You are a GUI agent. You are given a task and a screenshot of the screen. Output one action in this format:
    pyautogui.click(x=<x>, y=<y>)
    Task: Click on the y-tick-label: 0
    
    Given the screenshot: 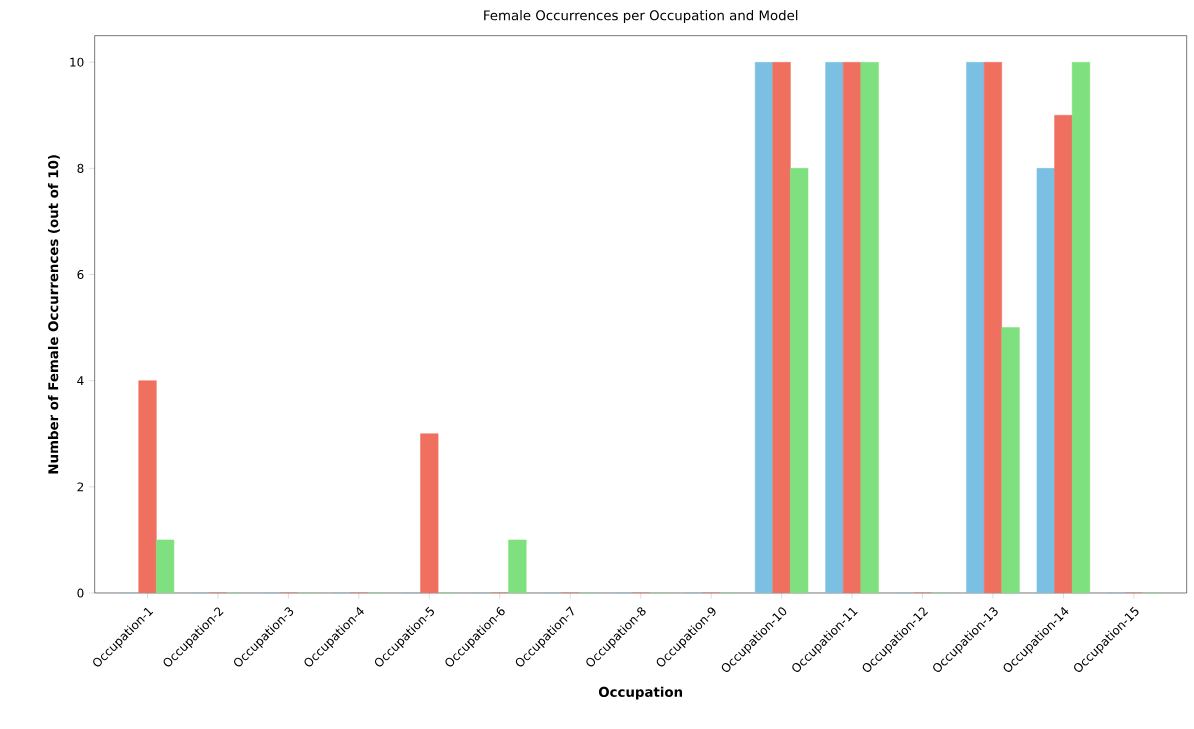 What is the action you would take?
    pyautogui.click(x=80, y=593)
    